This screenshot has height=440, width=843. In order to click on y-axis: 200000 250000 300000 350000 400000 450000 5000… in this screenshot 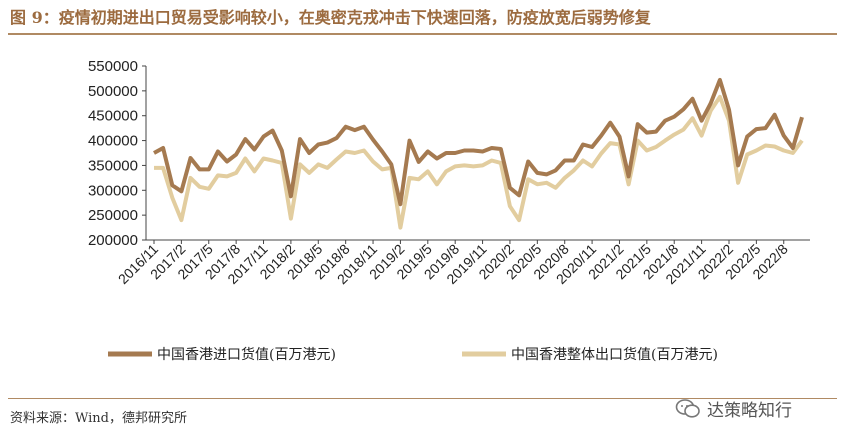, I will do `click(117, 153)`.